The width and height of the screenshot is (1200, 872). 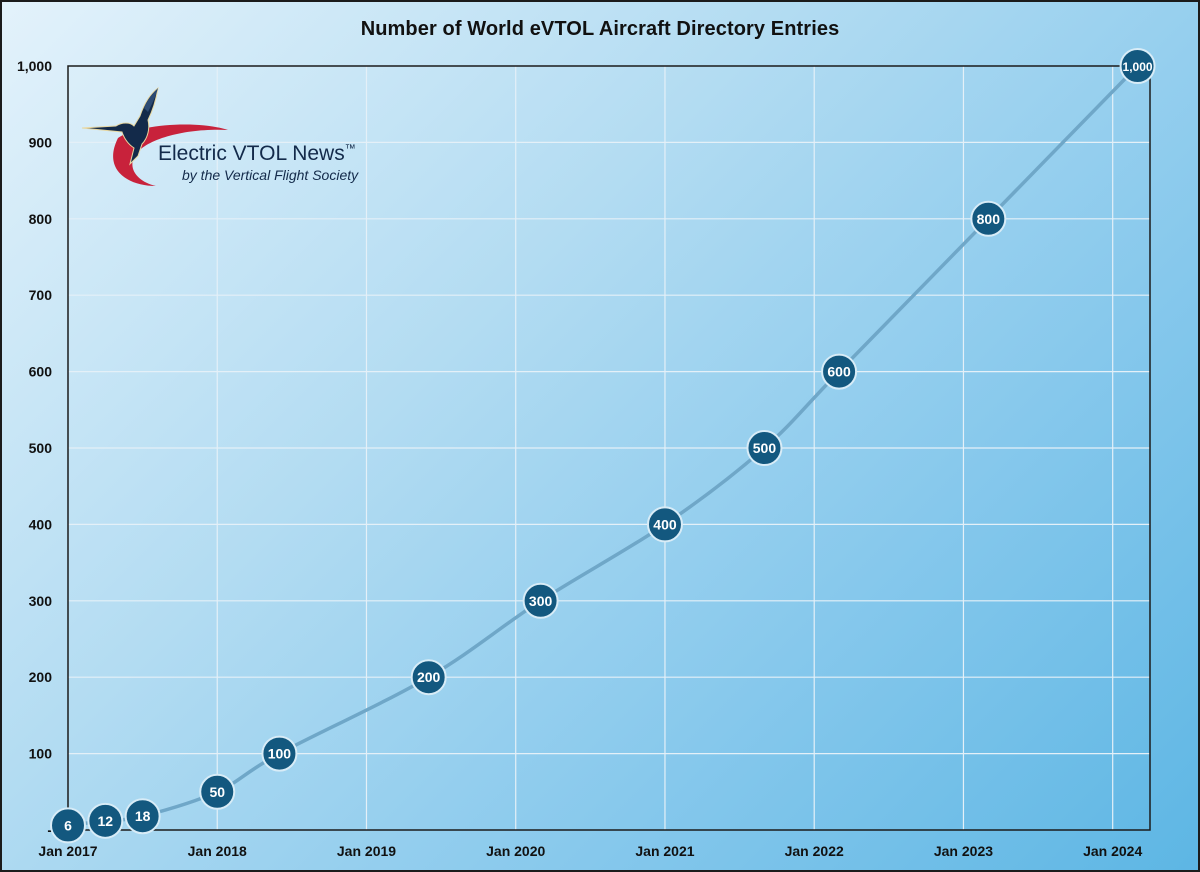 I want to click on data-label: 300, so click(x=541, y=601).